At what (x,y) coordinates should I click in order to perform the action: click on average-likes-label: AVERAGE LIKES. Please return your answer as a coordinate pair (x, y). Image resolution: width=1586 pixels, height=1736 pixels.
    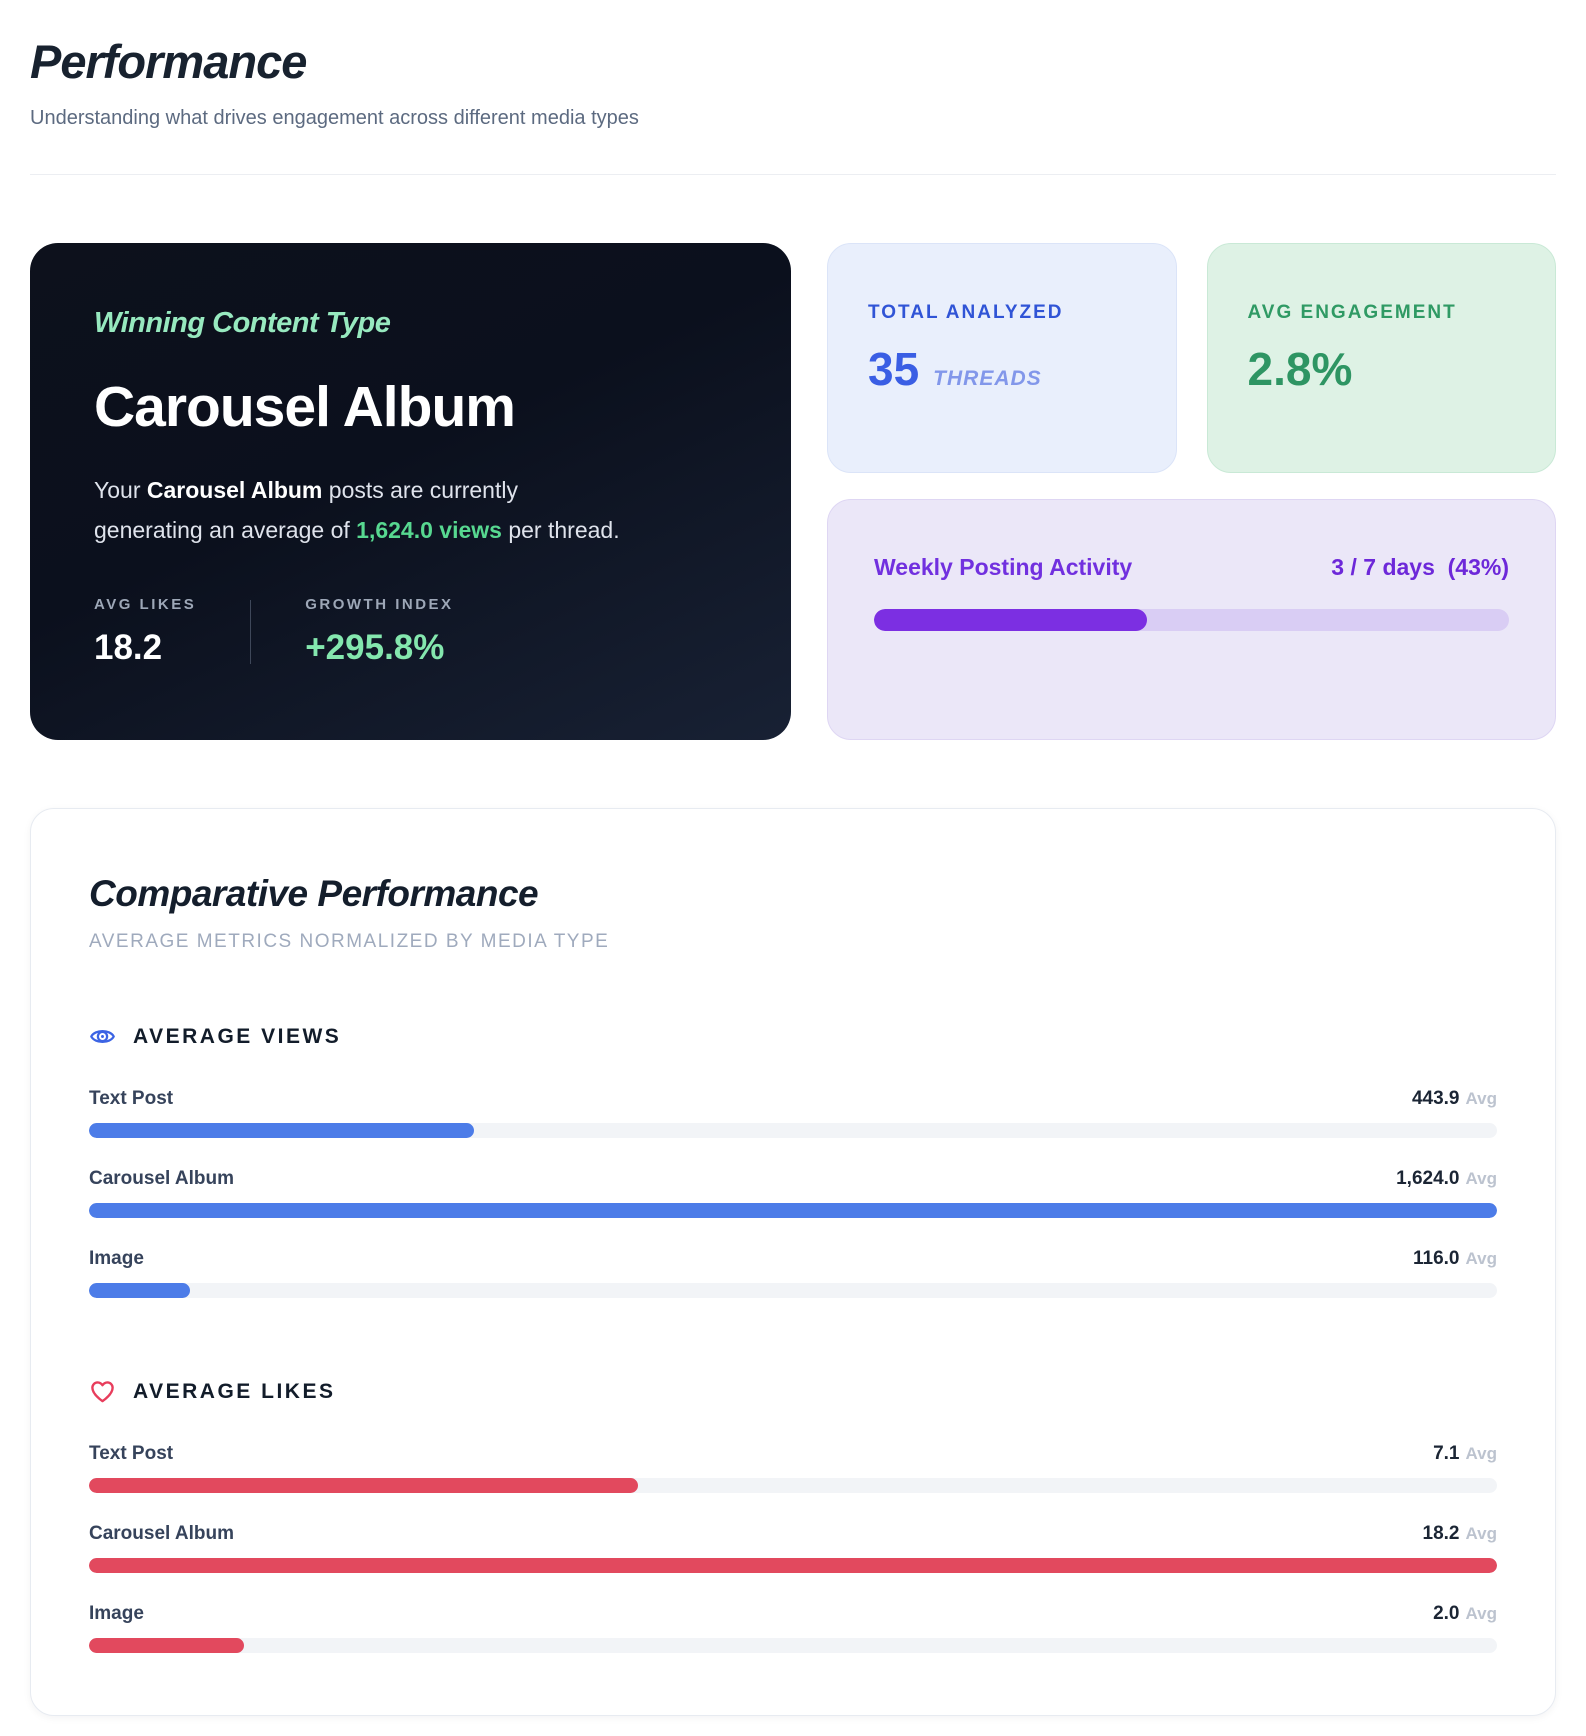
    Looking at the image, I should click on (234, 1391).